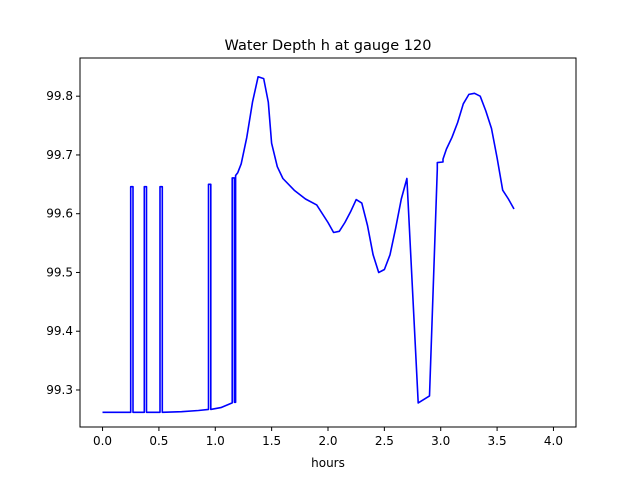  Describe the element at coordinates (158, 441) in the screenshot. I see `x-tick-label: 0.5` at that location.